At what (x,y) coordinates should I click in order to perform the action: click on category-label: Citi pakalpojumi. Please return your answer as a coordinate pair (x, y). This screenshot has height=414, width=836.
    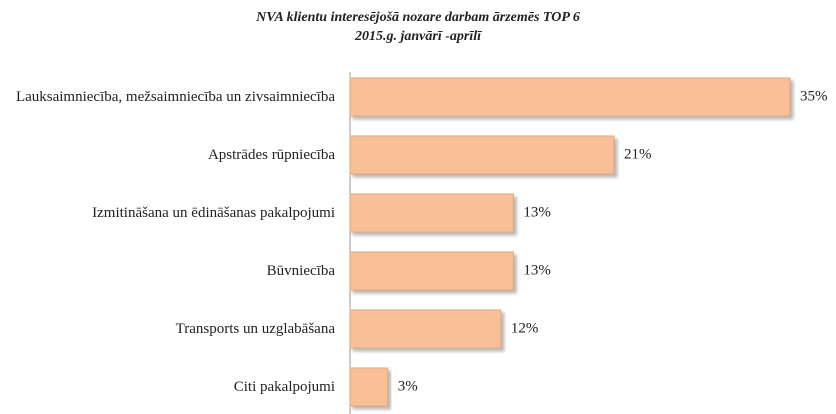
    Looking at the image, I should click on (284, 386).